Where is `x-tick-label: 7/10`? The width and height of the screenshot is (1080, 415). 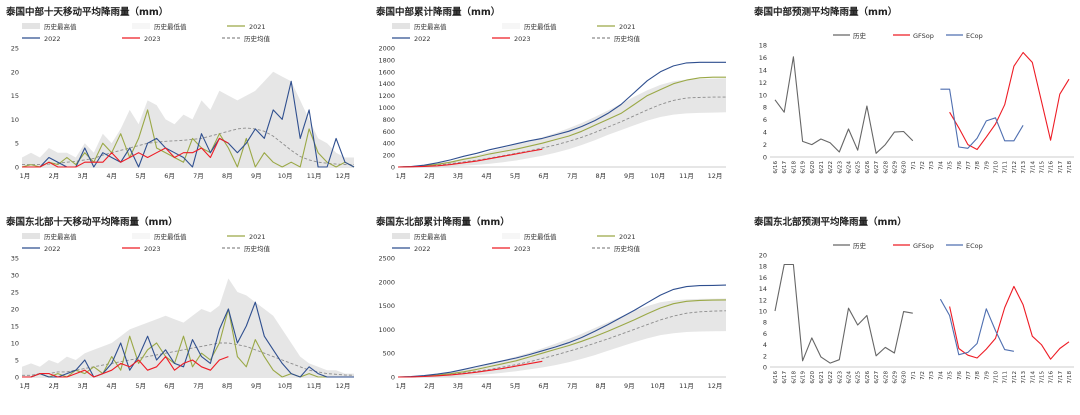 x-tick-label: 7/10 is located at coordinates (997, 377).